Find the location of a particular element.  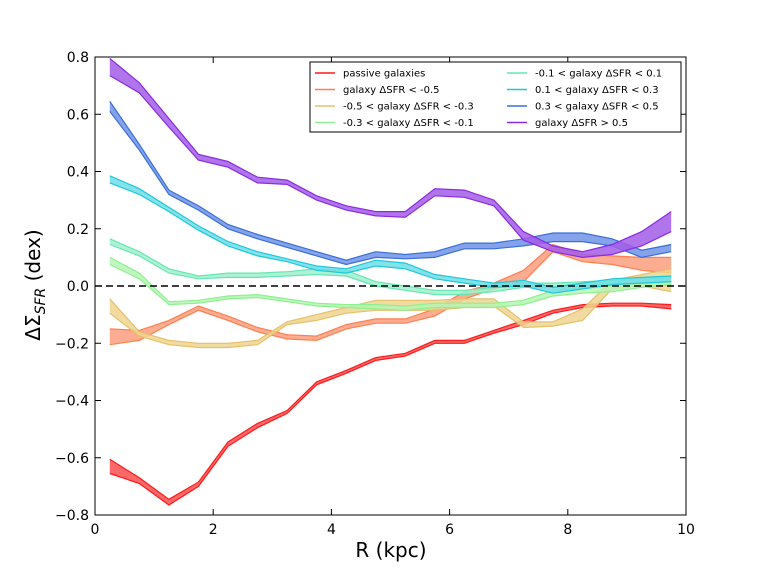

legend-box is located at coordinates (495, 97).